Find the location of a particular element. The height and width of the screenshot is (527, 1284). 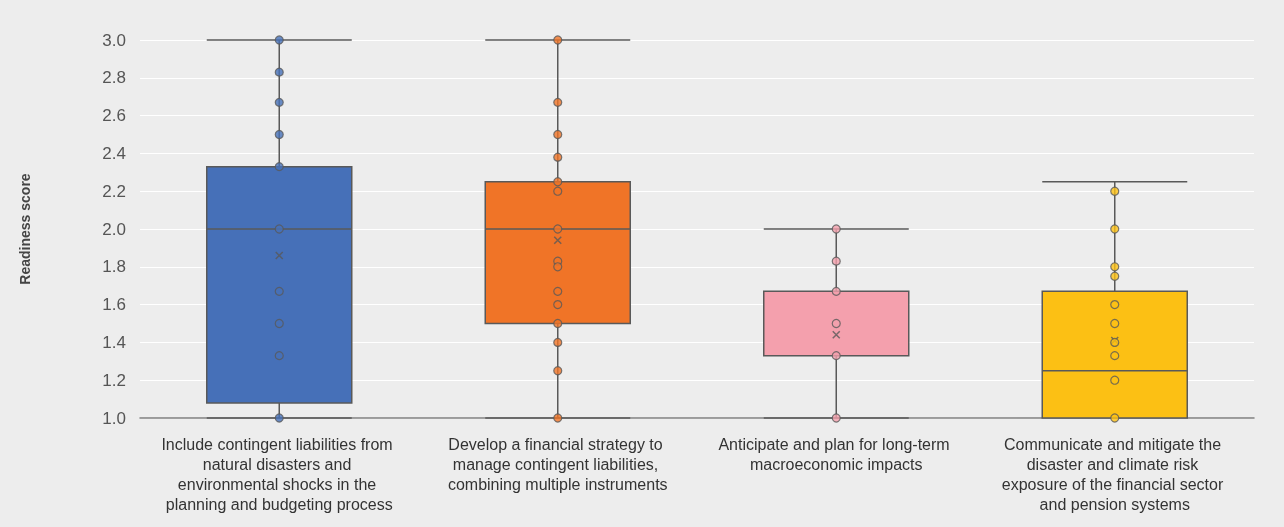

y-tick-label: 2.8 is located at coordinates (114, 78).